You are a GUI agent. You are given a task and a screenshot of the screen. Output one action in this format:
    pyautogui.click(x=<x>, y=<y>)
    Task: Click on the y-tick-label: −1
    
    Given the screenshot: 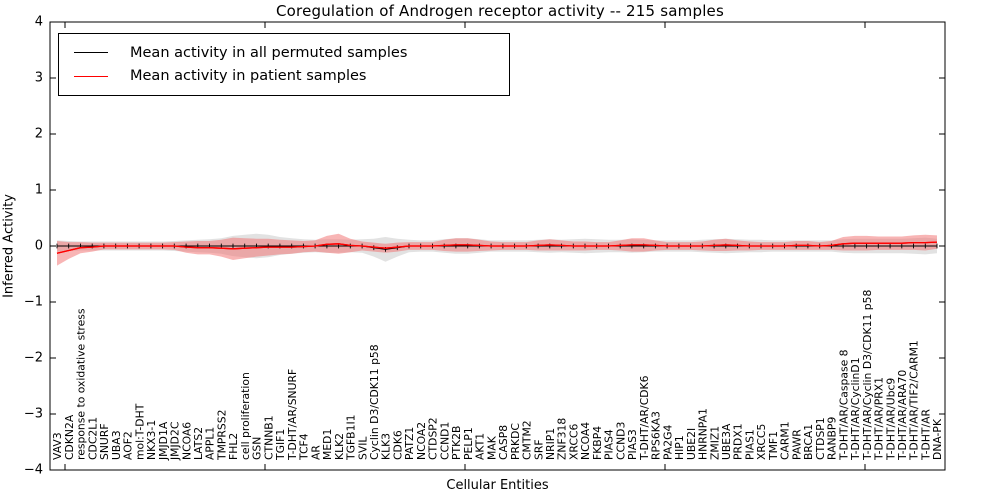 What is the action you would take?
    pyautogui.click(x=33, y=302)
    